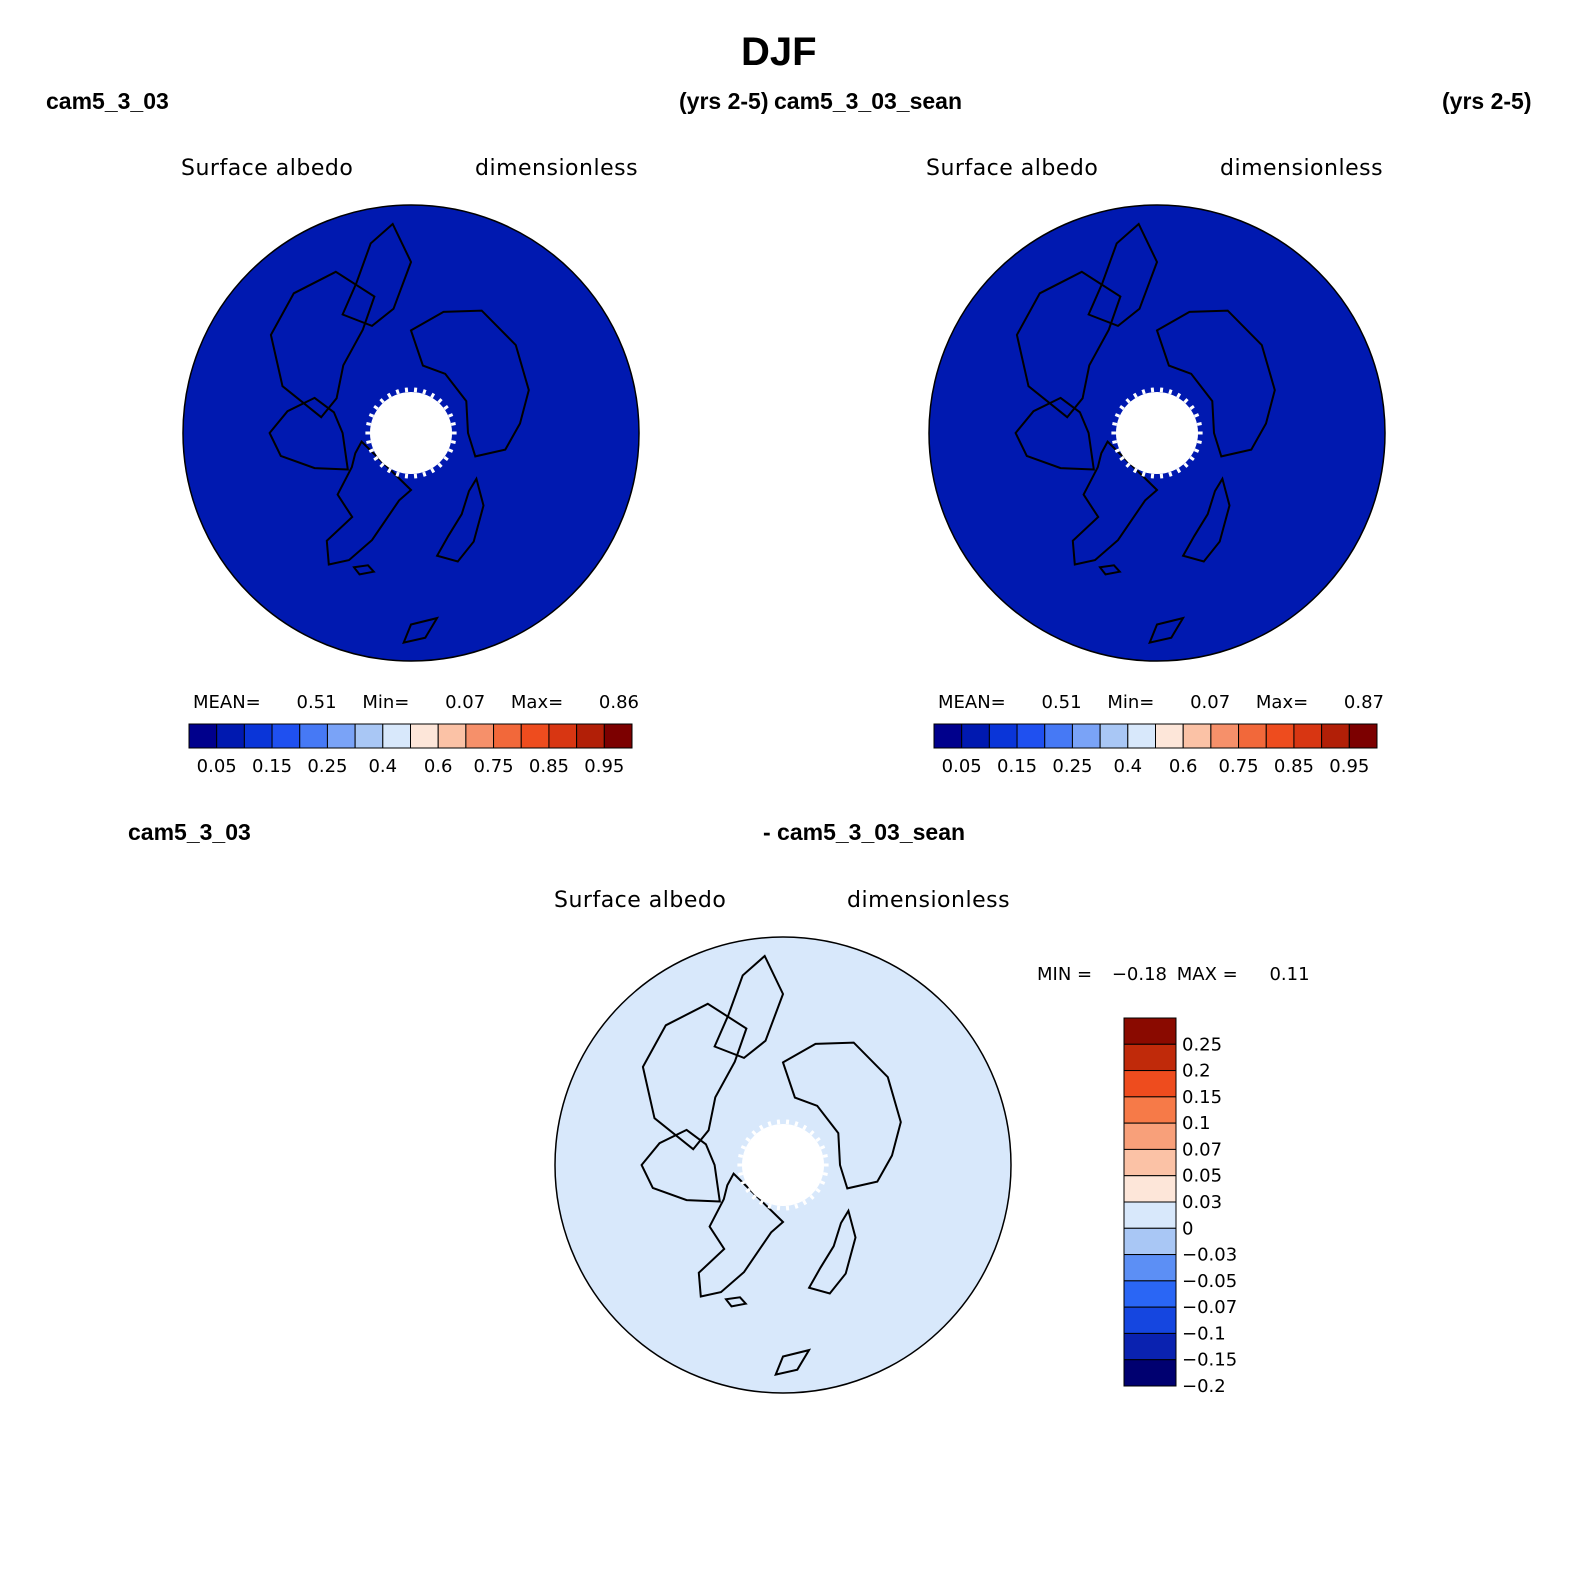  What do you see at coordinates (1139, 974) in the screenshot?
I see `diff-min: −0.18` at bounding box center [1139, 974].